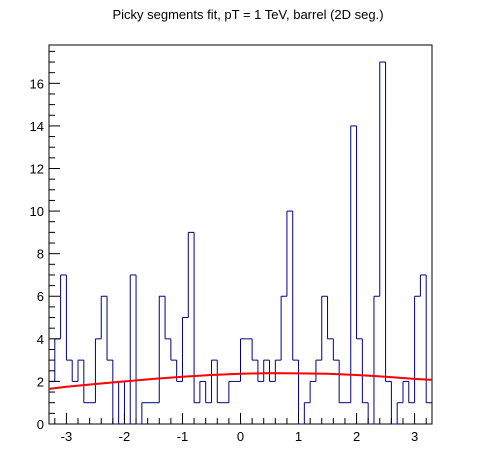 The width and height of the screenshot is (496, 472). What do you see at coordinates (183, 436) in the screenshot?
I see `x-tick-label: -1` at bounding box center [183, 436].